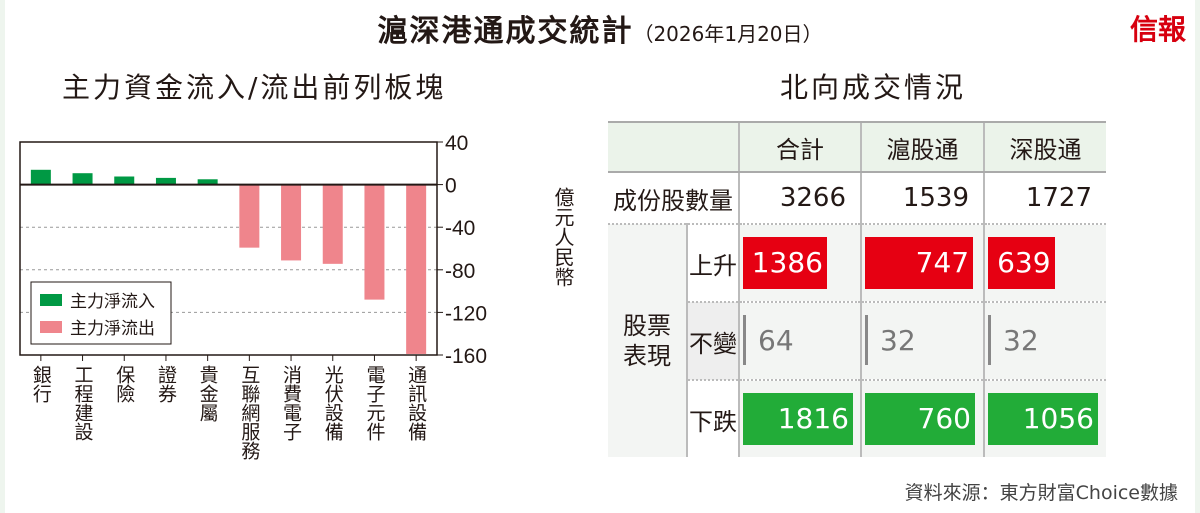 The width and height of the screenshot is (1200, 513). I want to click on x-tick-label: 銀行, so click(40, 384).